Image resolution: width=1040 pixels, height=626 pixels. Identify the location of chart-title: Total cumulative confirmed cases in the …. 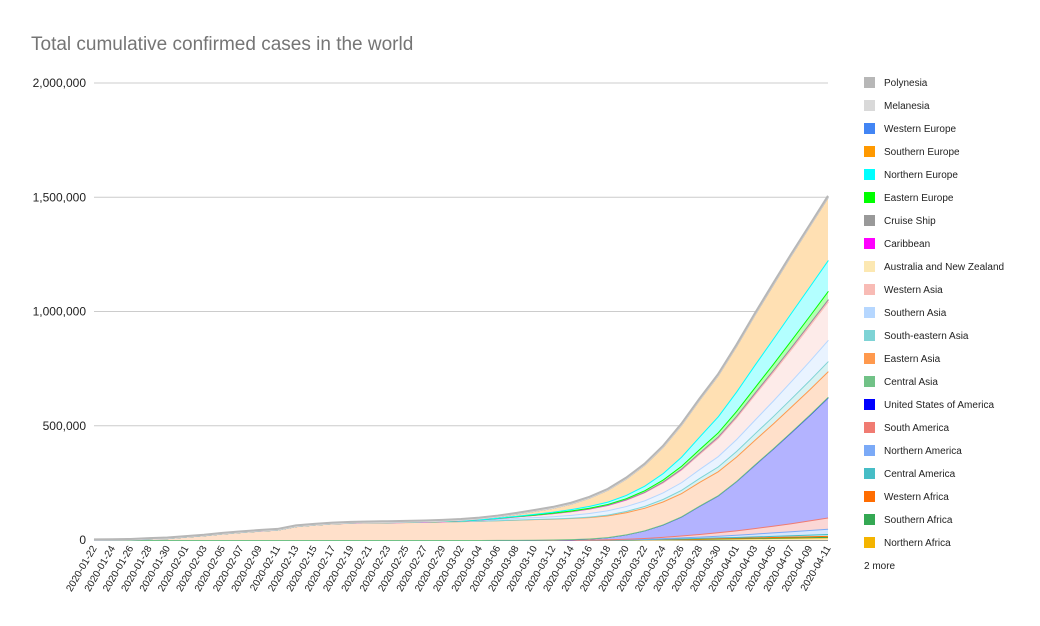
(222, 44).